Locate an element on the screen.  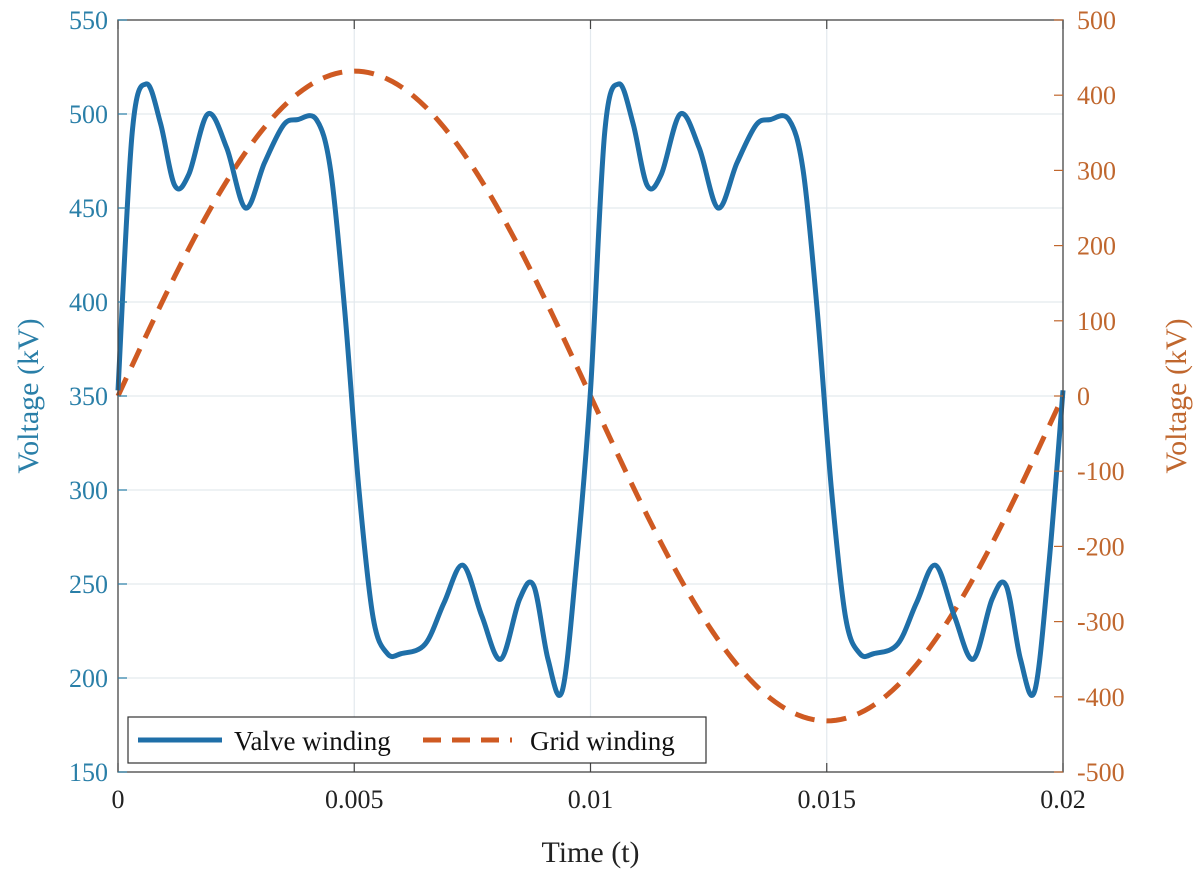
legend: Valve winding Grid winding is located at coordinates (417, 740).